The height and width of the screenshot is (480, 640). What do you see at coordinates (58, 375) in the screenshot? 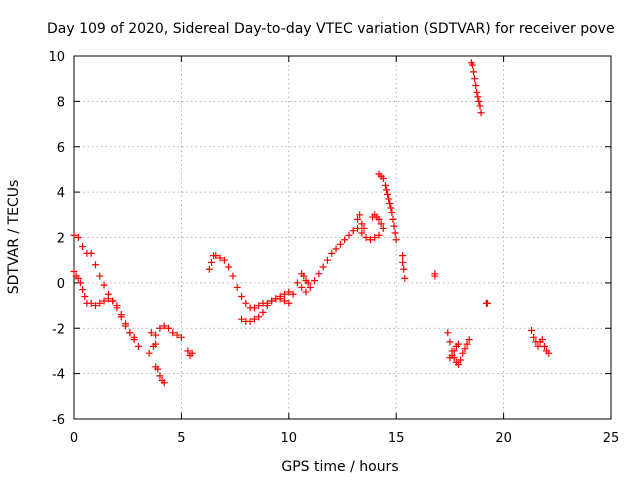
I see `y-tick-label: -4` at bounding box center [58, 375].